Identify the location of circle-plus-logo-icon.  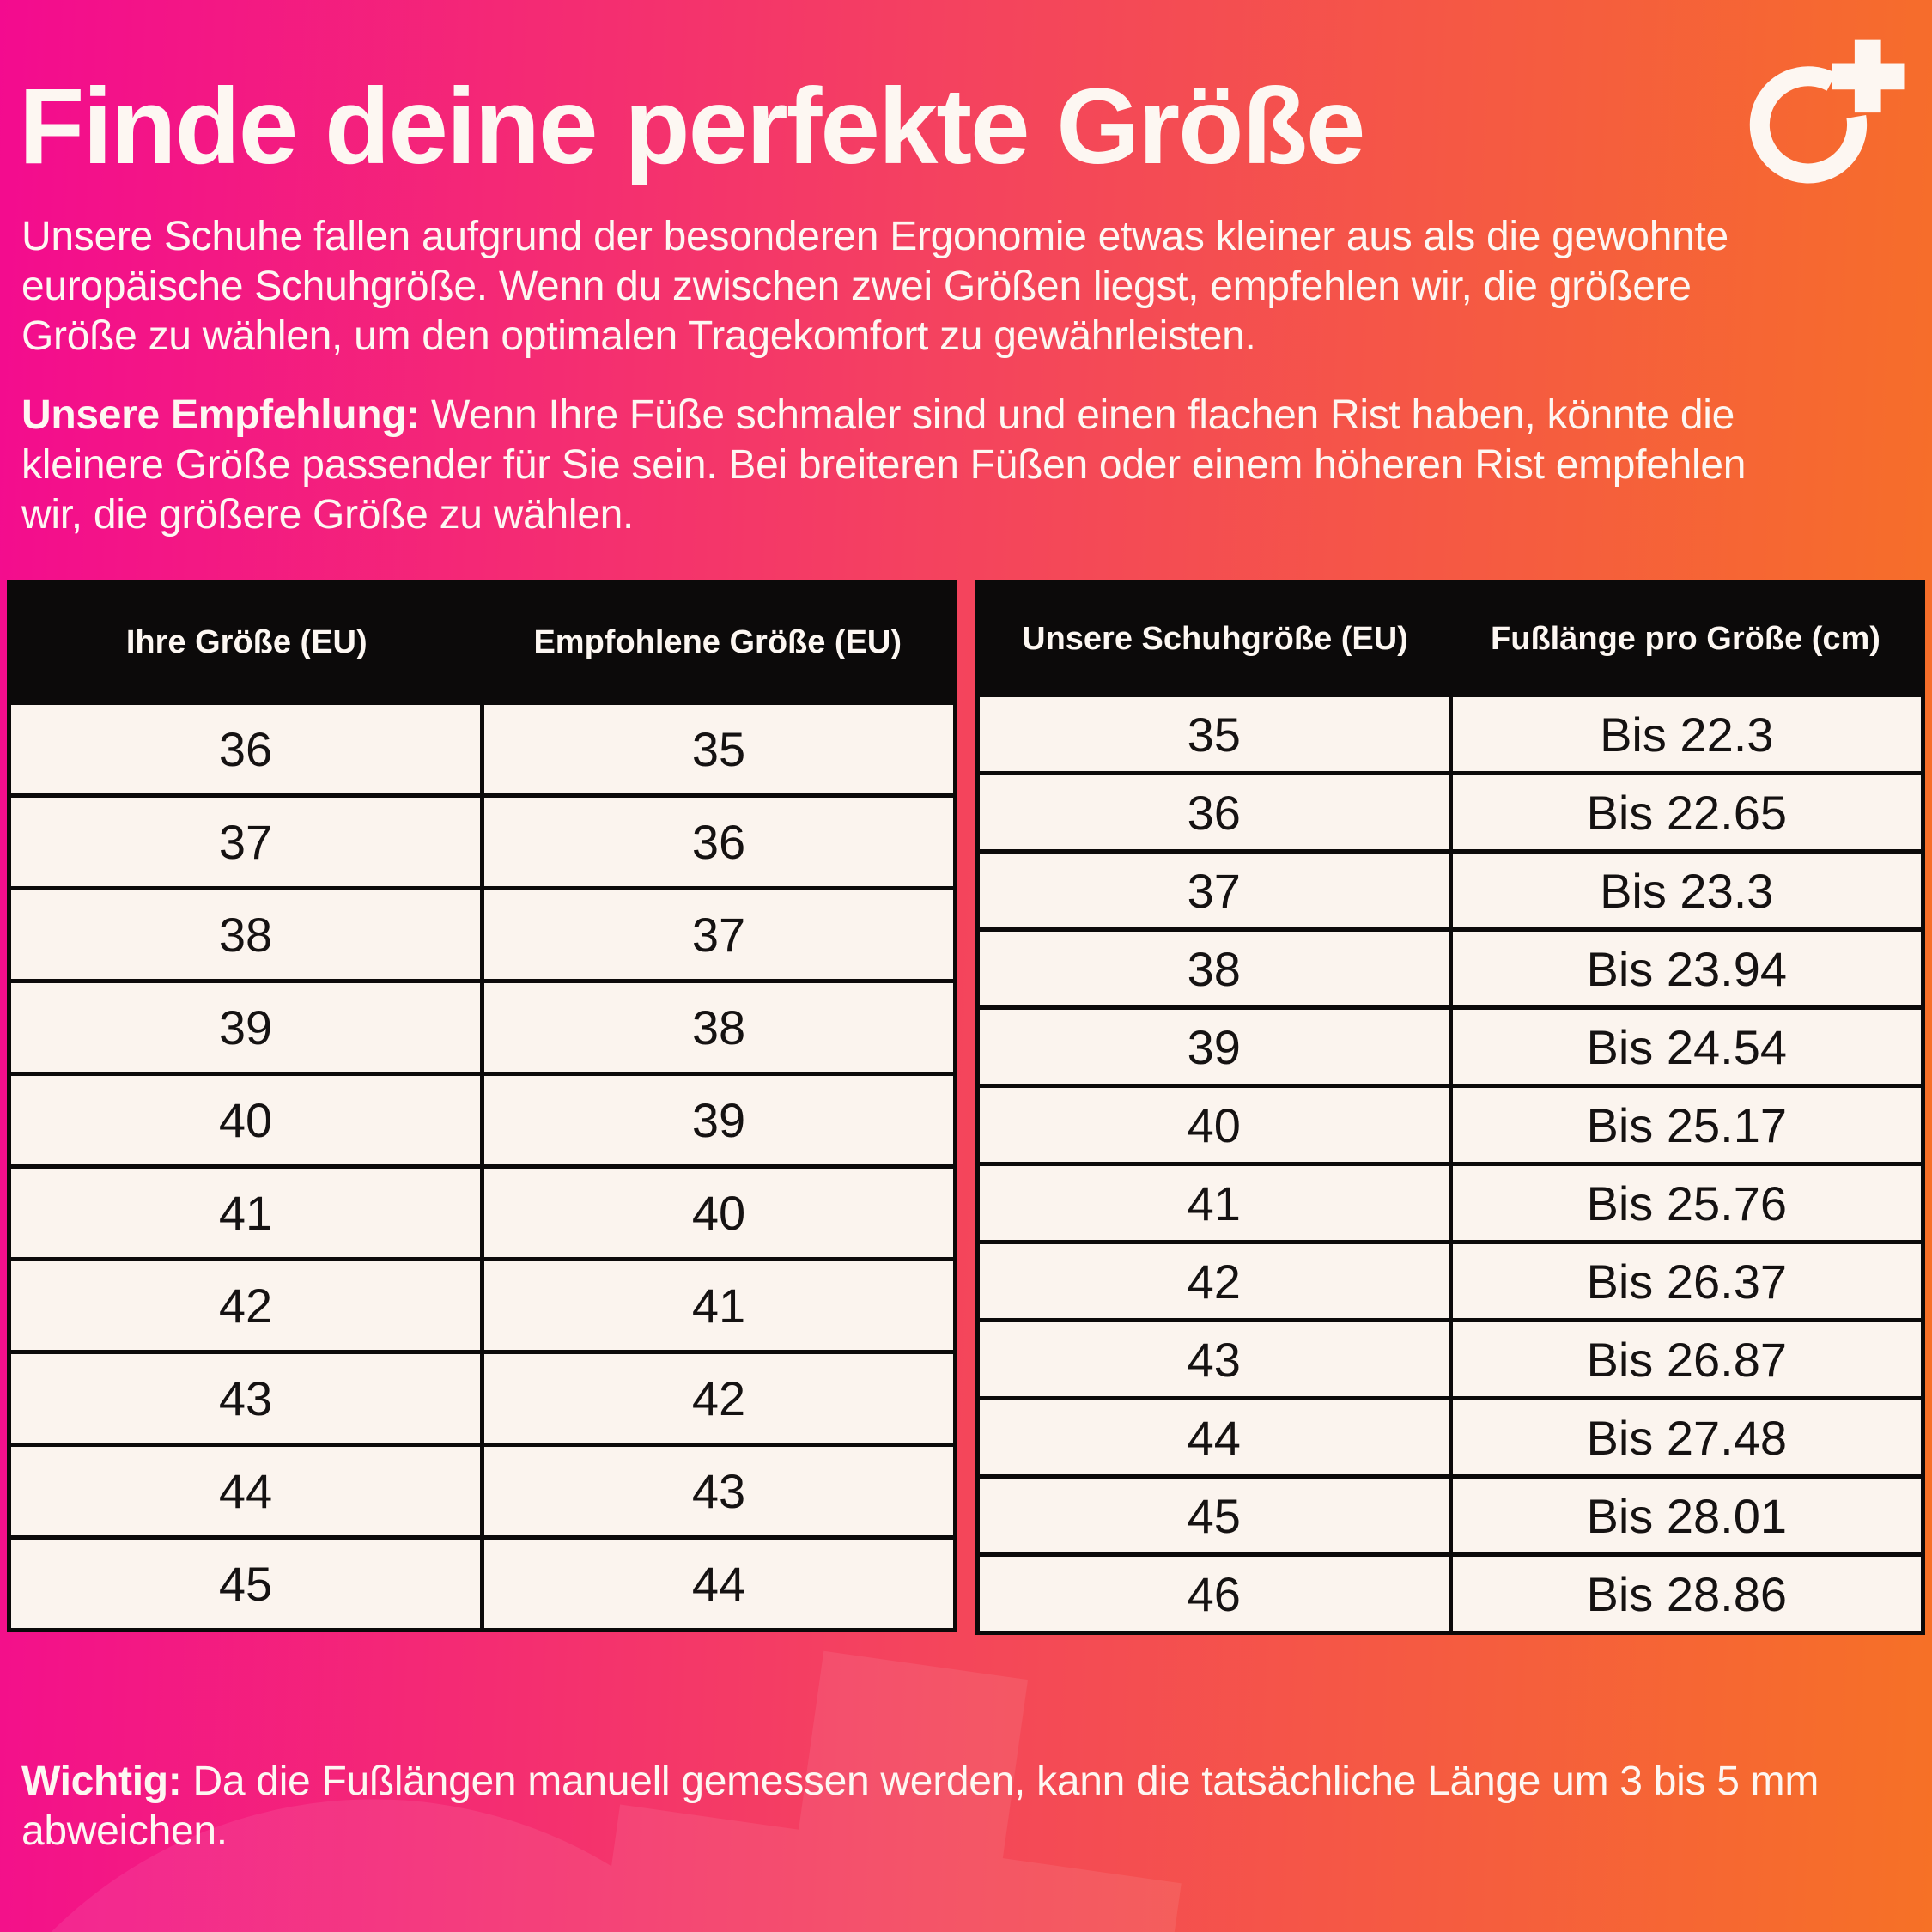
(1827, 112).